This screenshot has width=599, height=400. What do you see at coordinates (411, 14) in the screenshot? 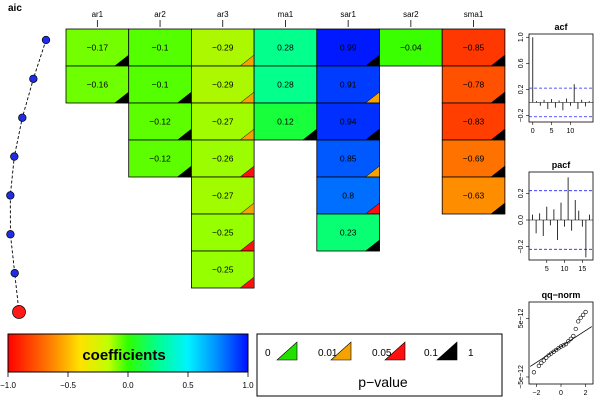
I see `column-header-sar2: sar2` at bounding box center [411, 14].